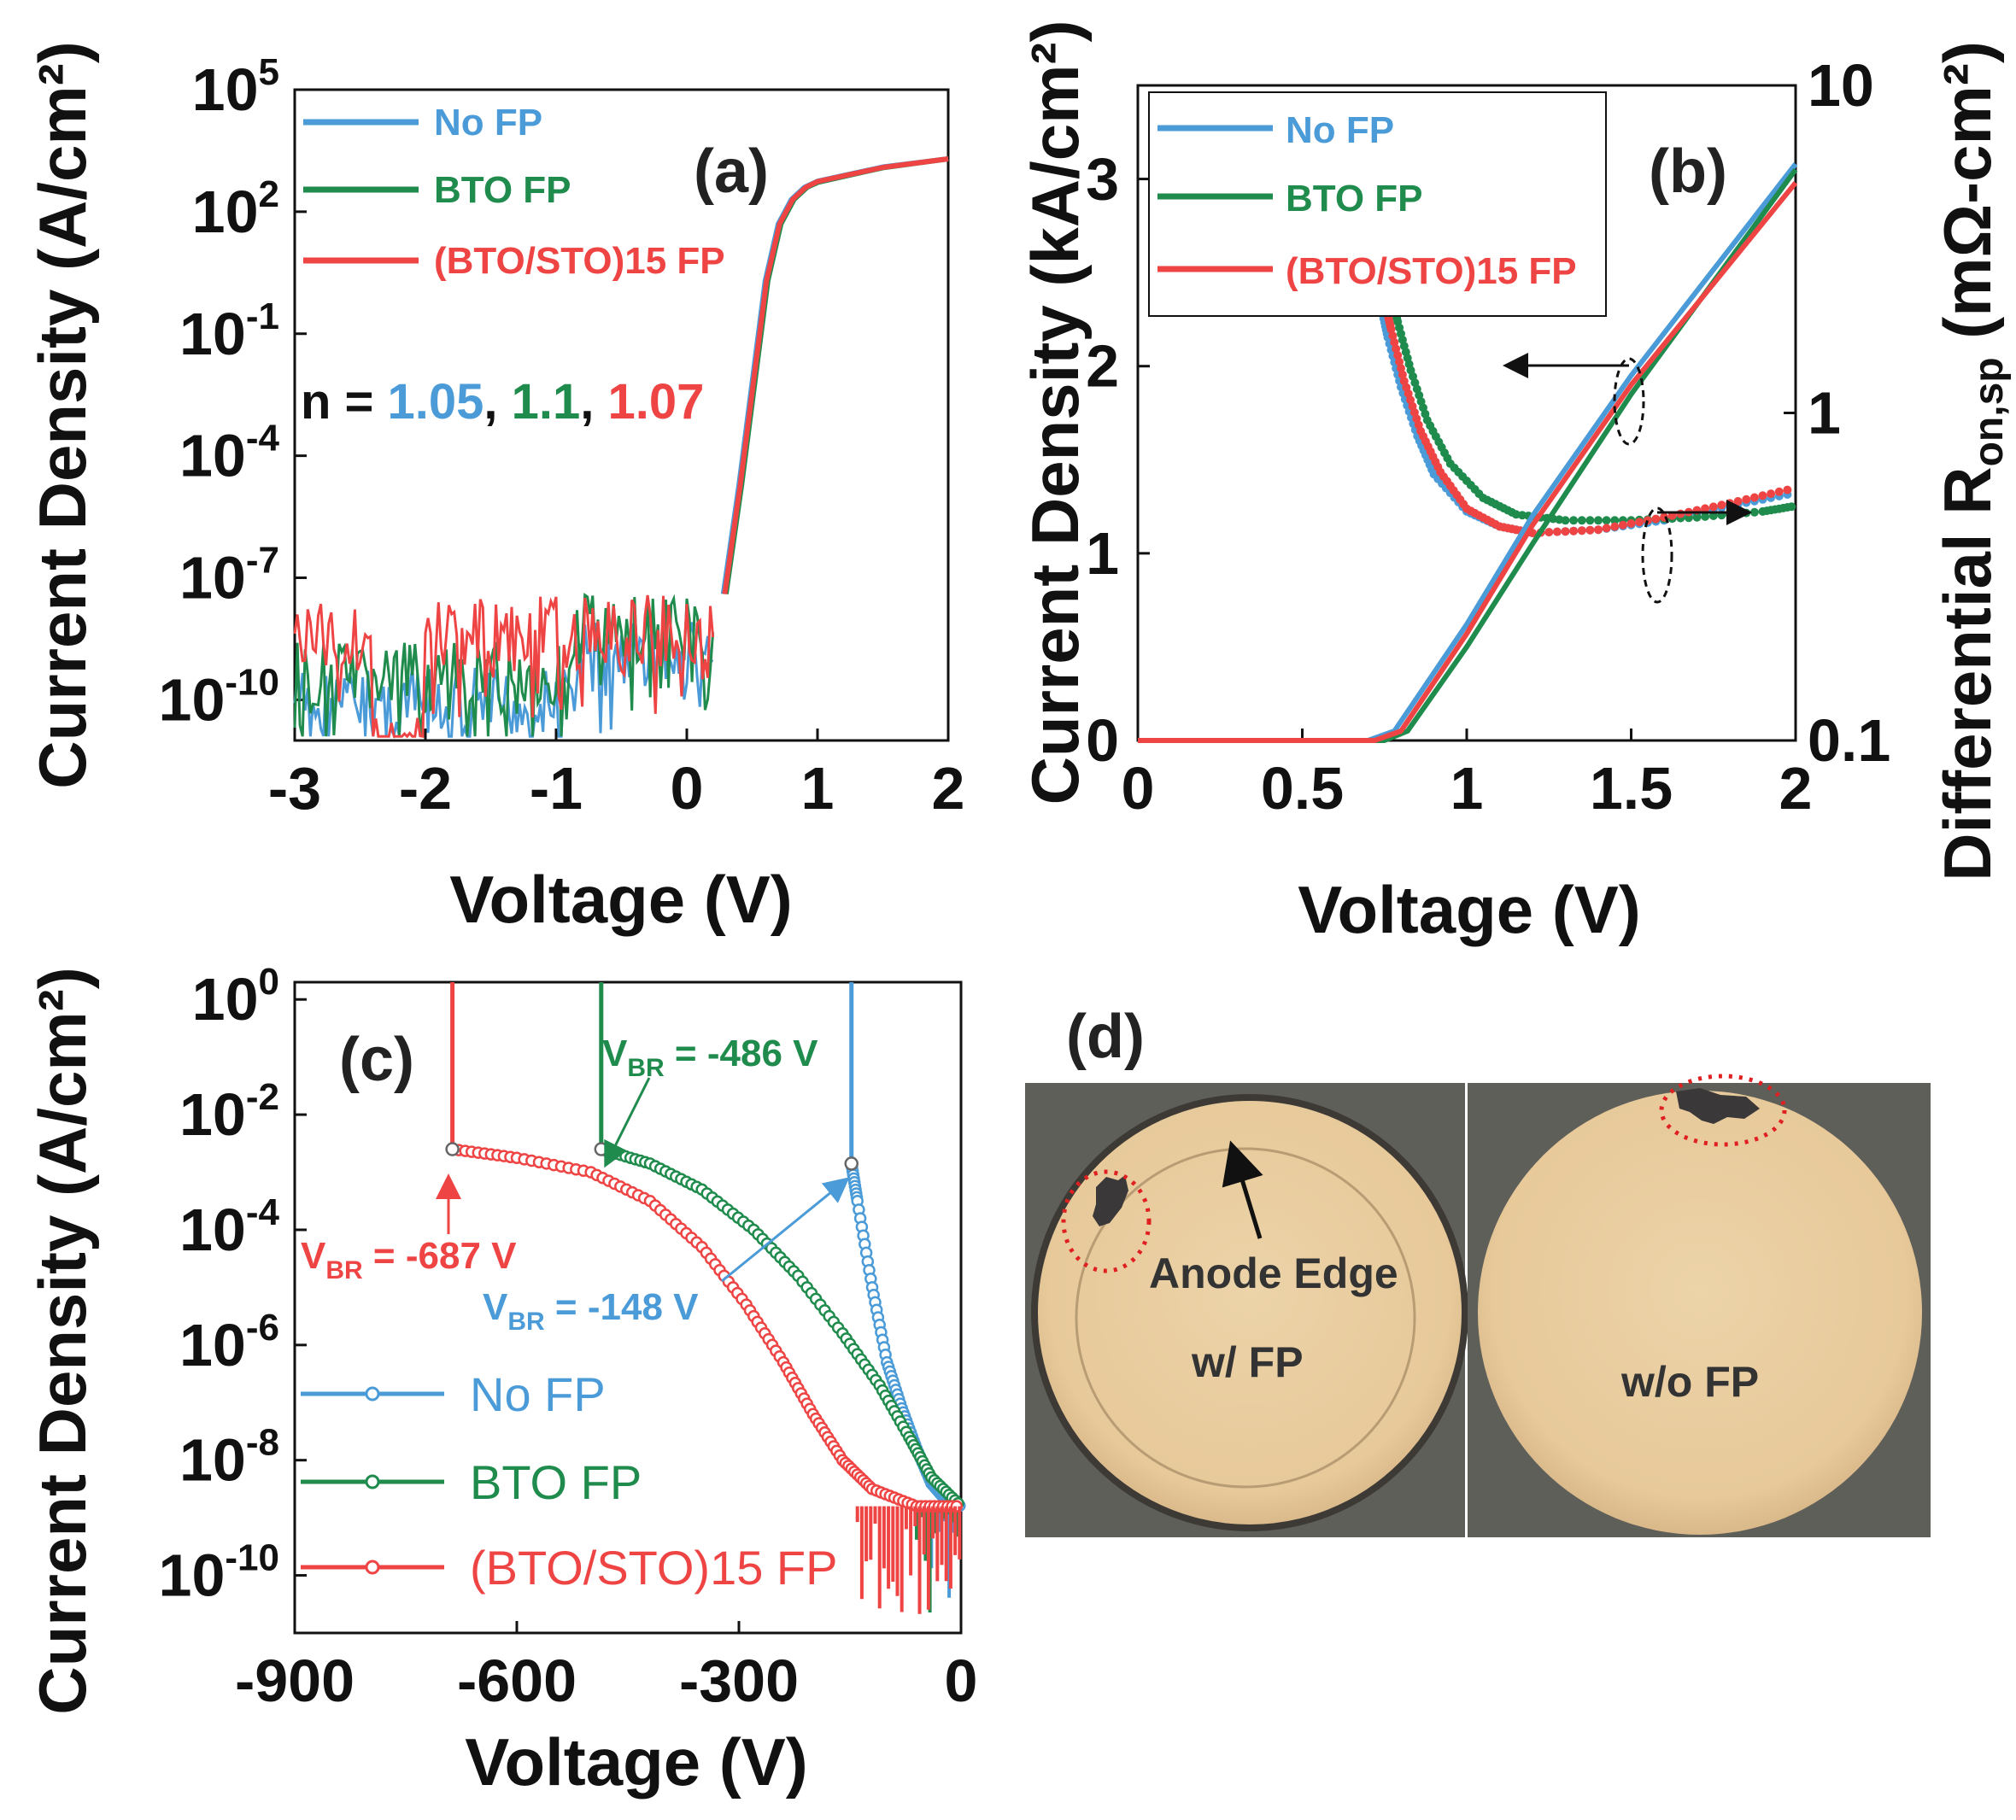  I want to click on y-tick-labels: 10⁰ 10⁻² 10⁻⁴ 10⁻⁶ 10⁻⁸ 10⁻¹⁰, so click(220, 1285).